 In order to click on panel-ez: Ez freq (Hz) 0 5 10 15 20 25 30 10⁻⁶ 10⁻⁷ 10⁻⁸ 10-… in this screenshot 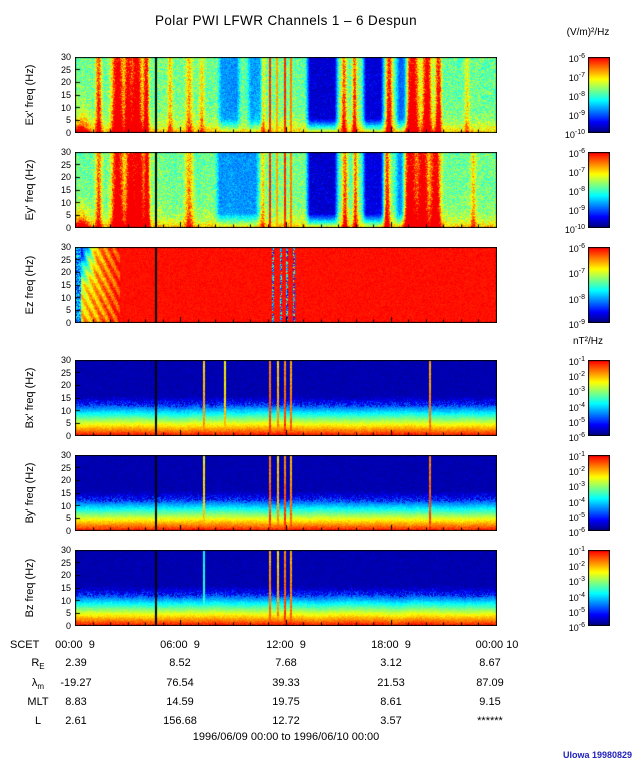, I will do `click(320, 286)`.